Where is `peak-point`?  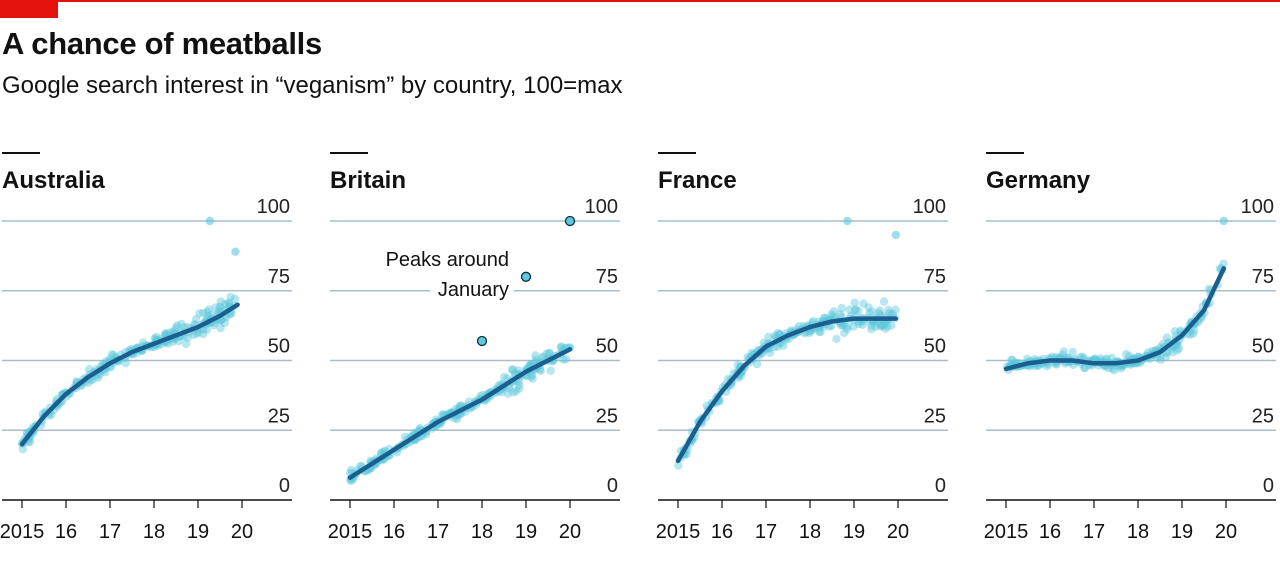
peak-point is located at coordinates (482, 341).